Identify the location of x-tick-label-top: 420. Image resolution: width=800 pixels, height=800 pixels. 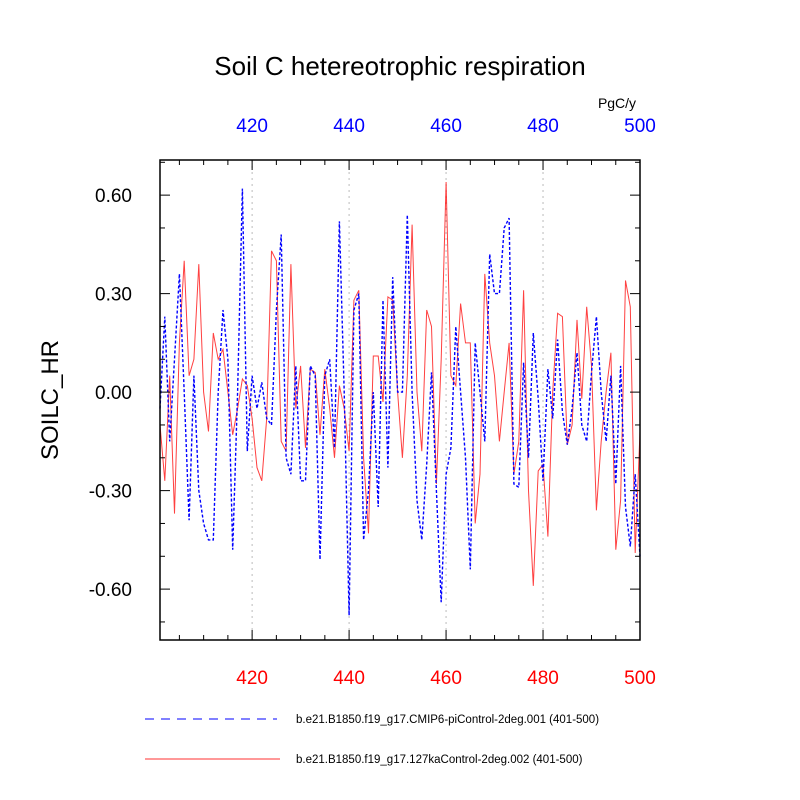
(252, 126).